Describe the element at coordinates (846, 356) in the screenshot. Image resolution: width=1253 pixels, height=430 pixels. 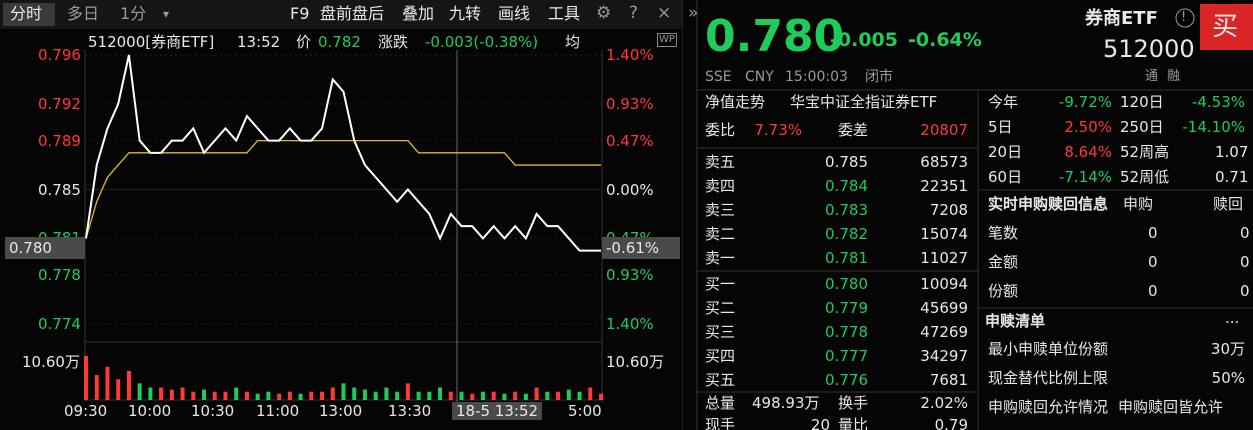
I see `order-price: 0.777` at that location.